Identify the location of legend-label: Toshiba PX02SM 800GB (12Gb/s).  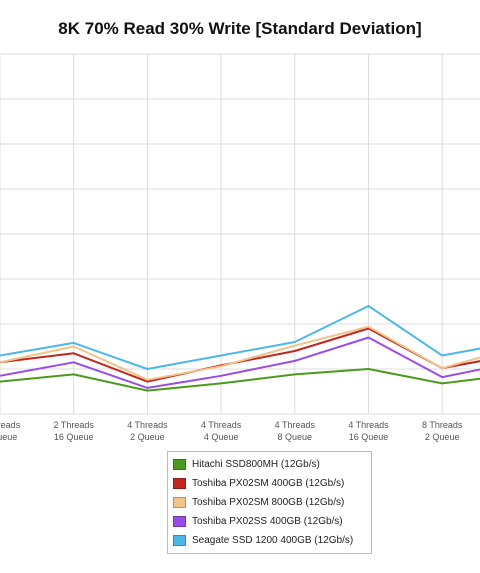
(268, 502).